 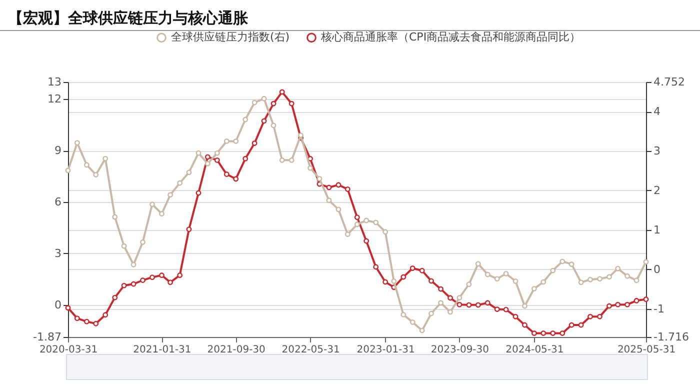 What do you see at coordinates (58, 151) in the screenshot?
I see `y-tick-label: 9` at bounding box center [58, 151].